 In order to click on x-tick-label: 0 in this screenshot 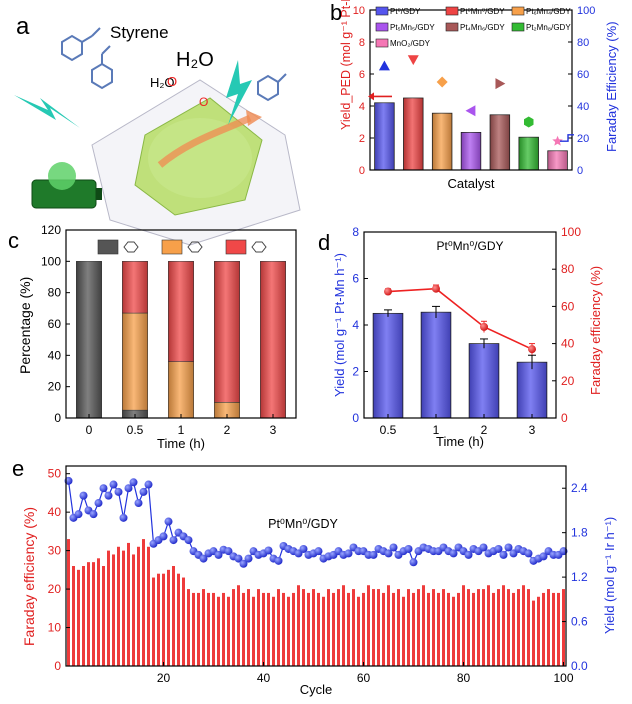, I will do `click(89, 430)`.